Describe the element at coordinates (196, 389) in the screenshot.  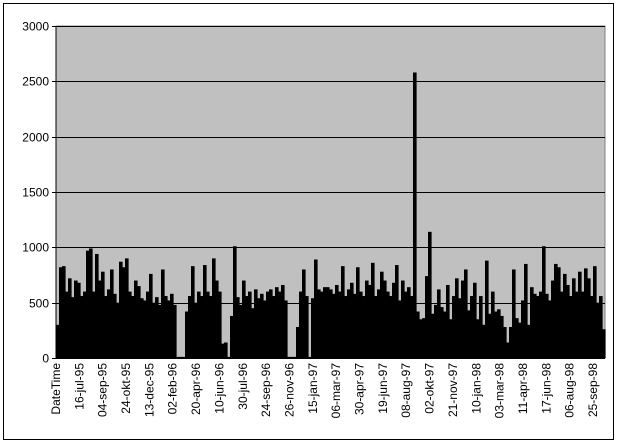
I see `x-tick-label: 20-apr-96` at that location.